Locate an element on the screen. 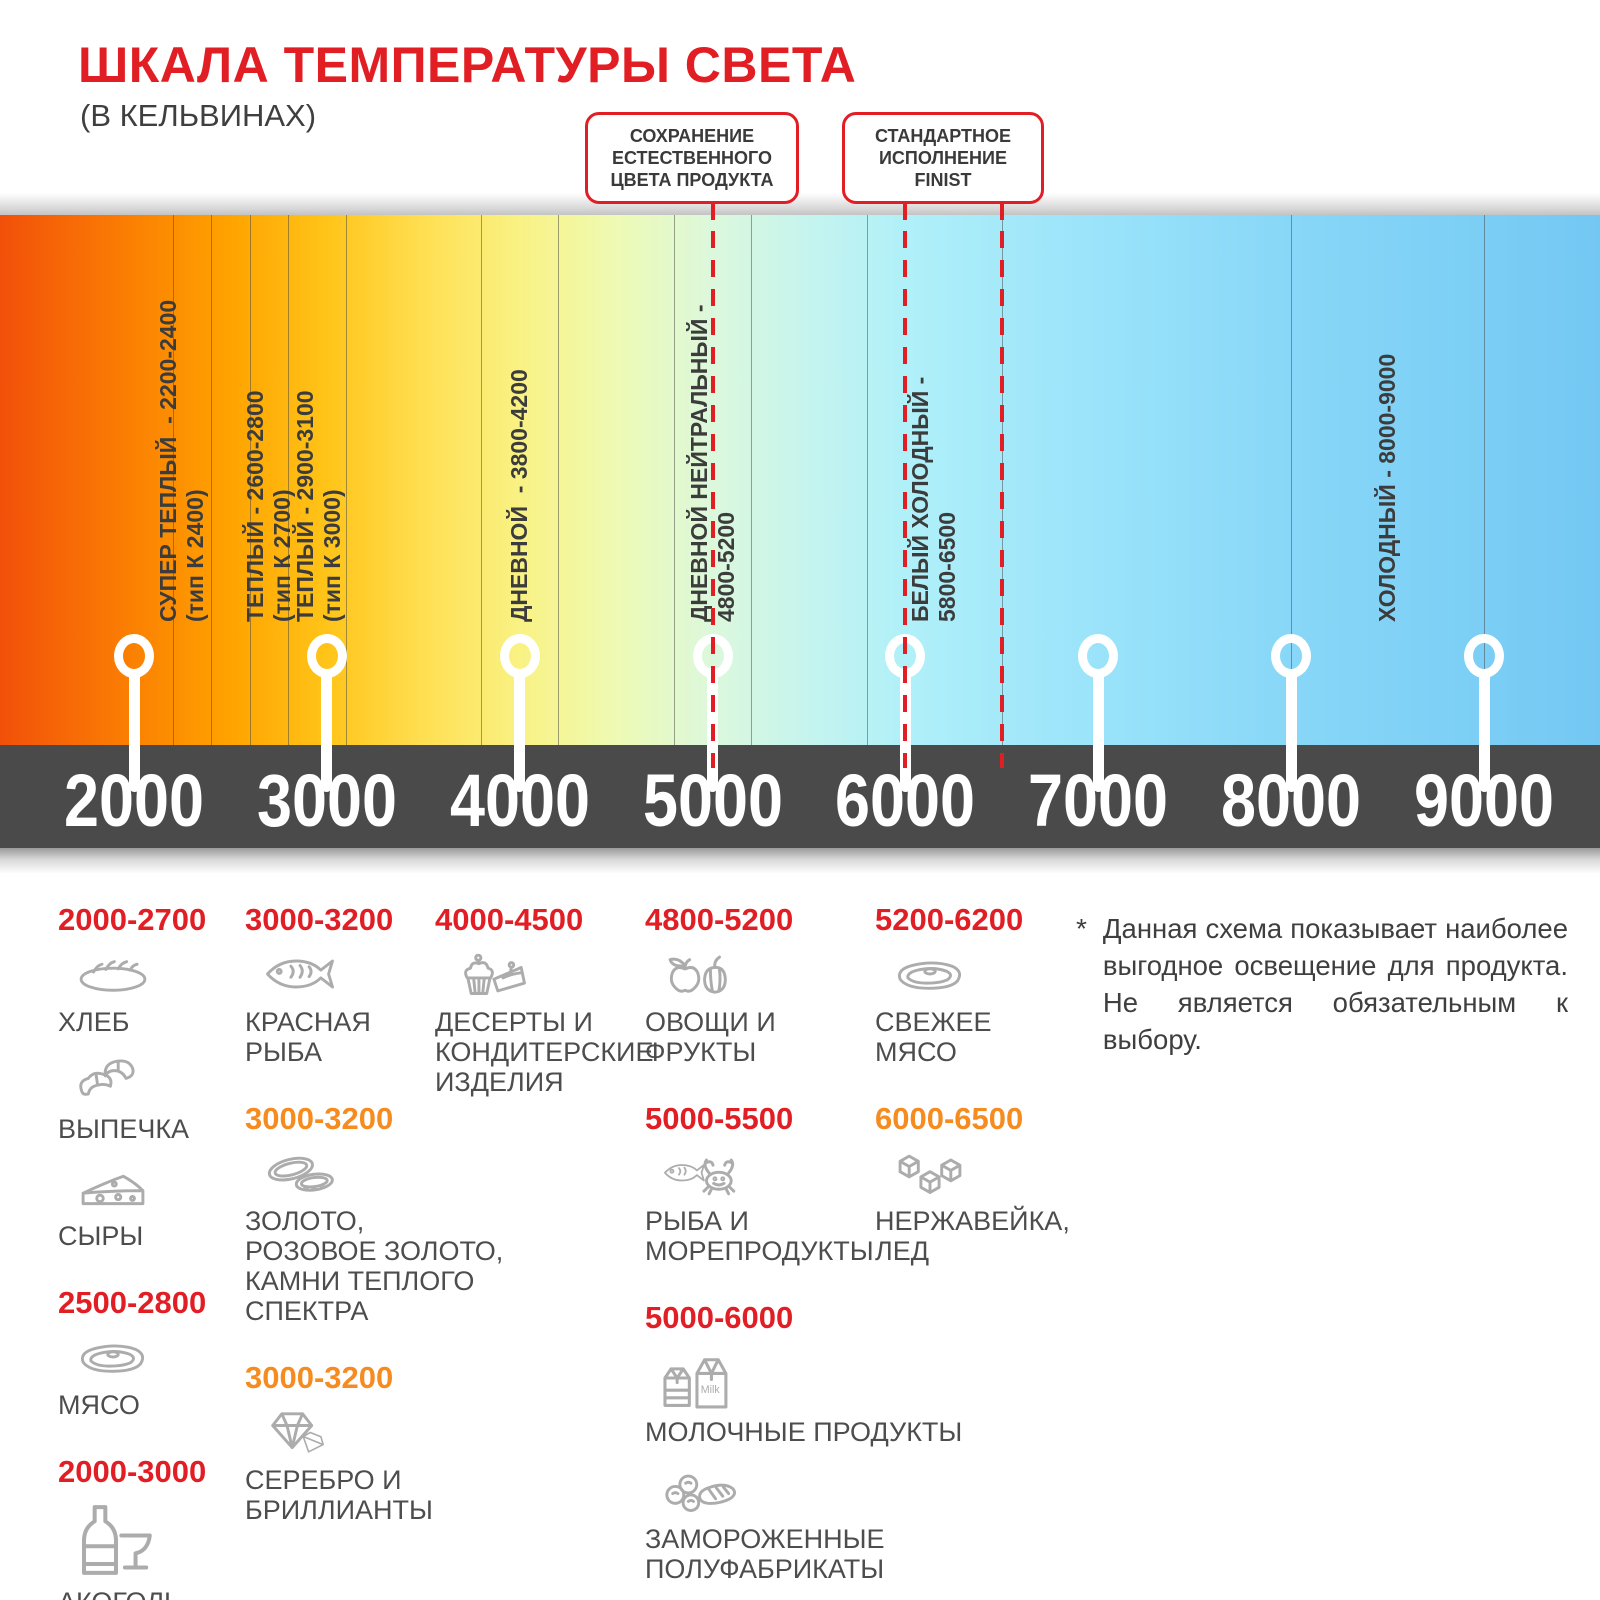  zone-label: ДНЕВНОЙ - 3800-4200 is located at coordinates (519, 495).